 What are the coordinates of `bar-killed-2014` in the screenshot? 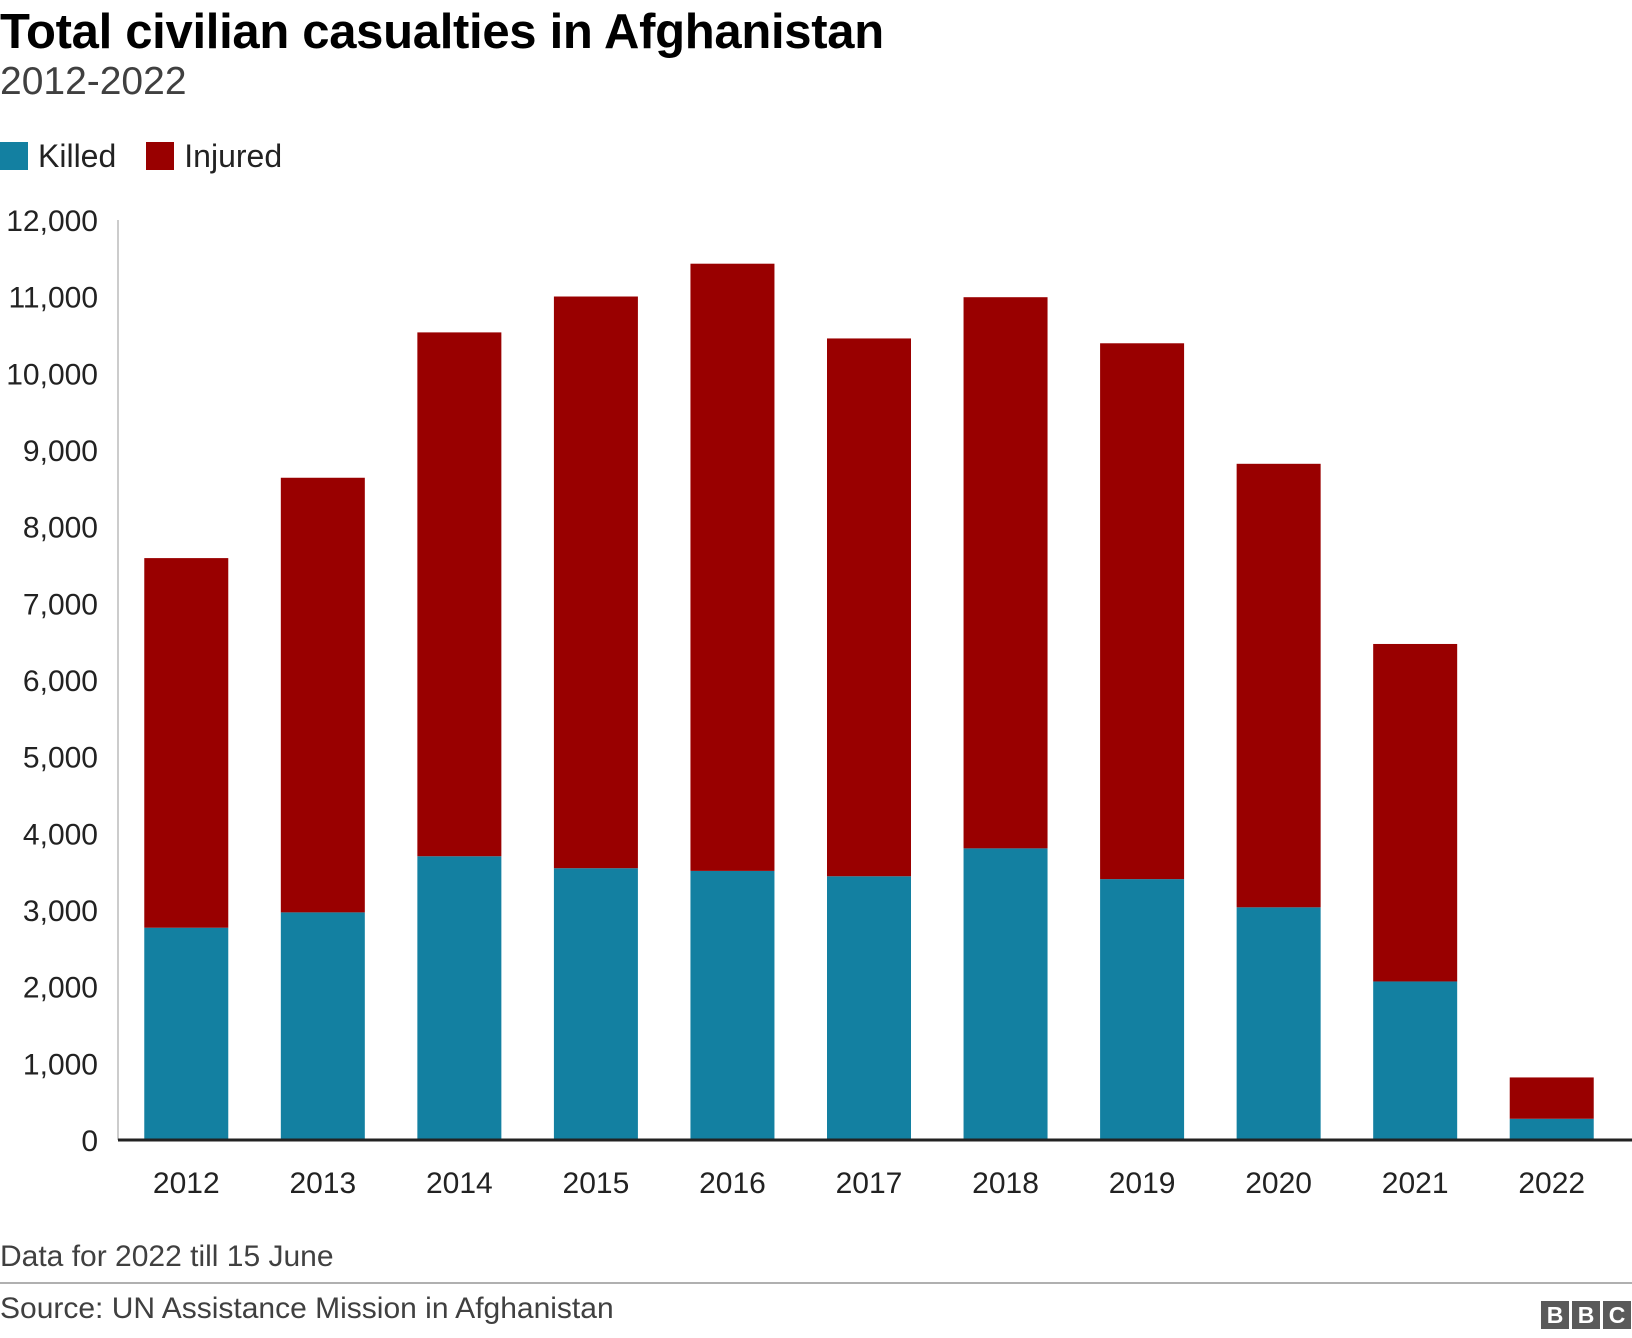 It's located at (459, 998).